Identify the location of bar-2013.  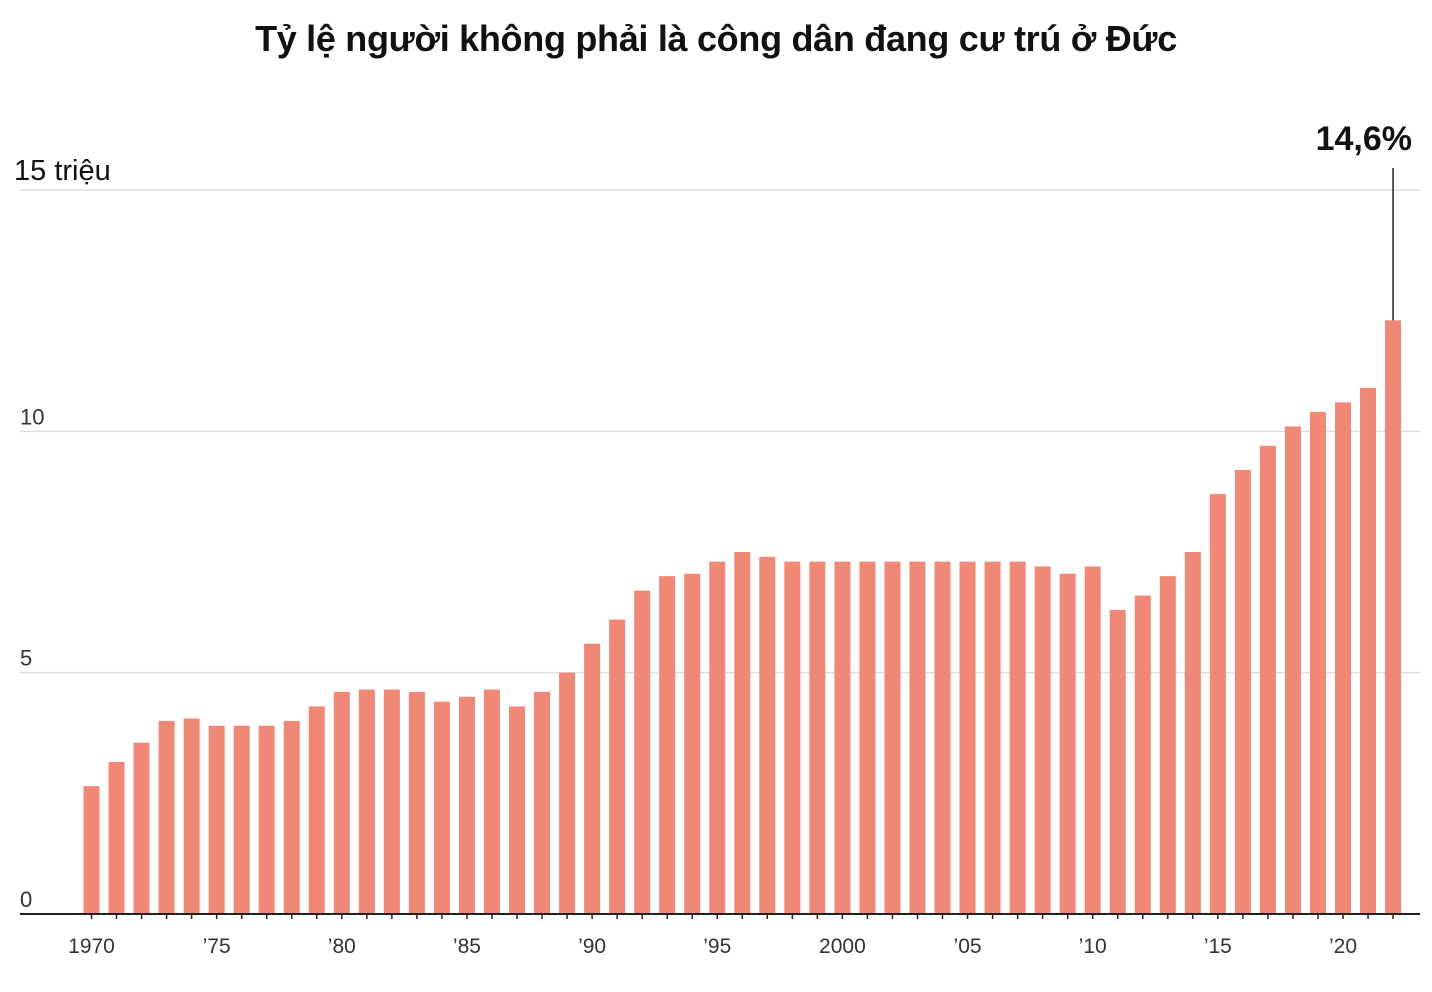
(1167, 745).